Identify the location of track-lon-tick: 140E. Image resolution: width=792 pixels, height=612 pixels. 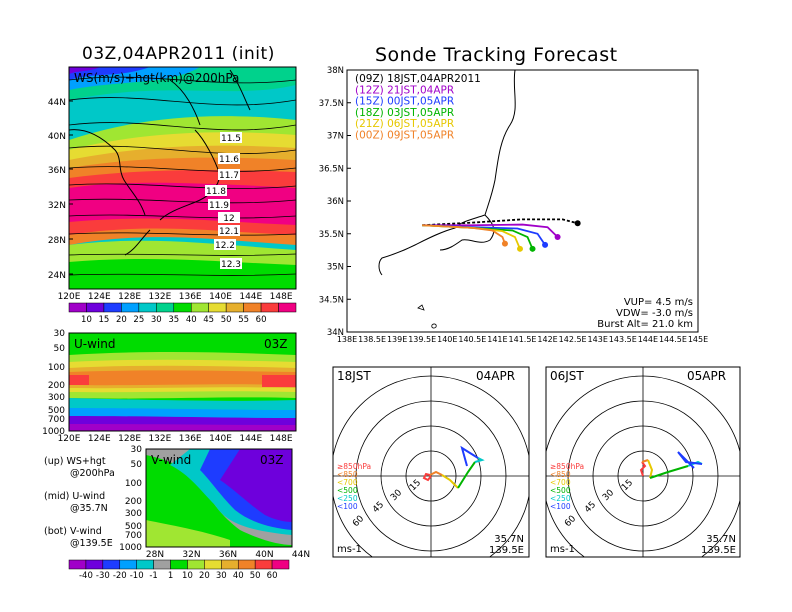
(447, 339).